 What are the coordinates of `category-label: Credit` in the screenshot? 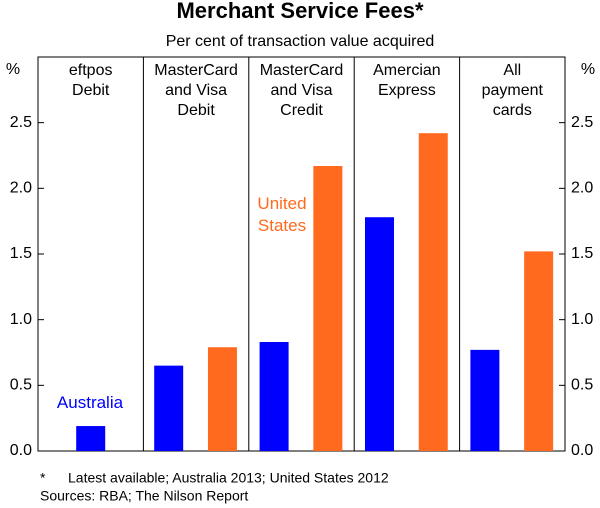 It's located at (301, 110).